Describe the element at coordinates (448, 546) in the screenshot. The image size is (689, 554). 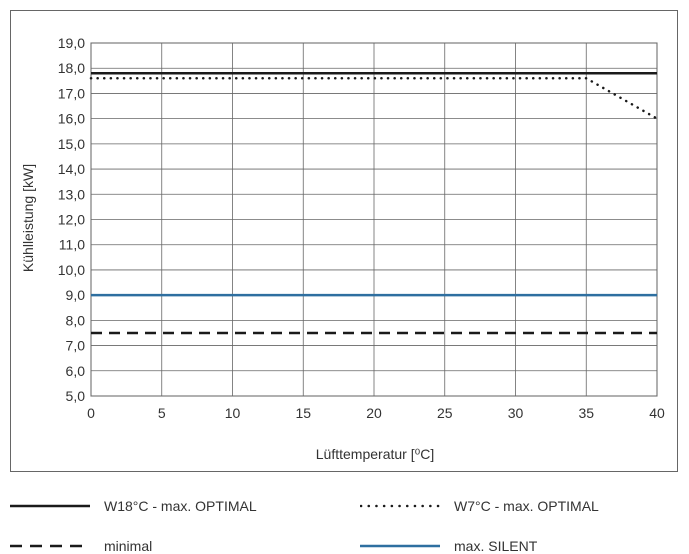
I see `legend-item-max-silent: max. SILENT` at that location.